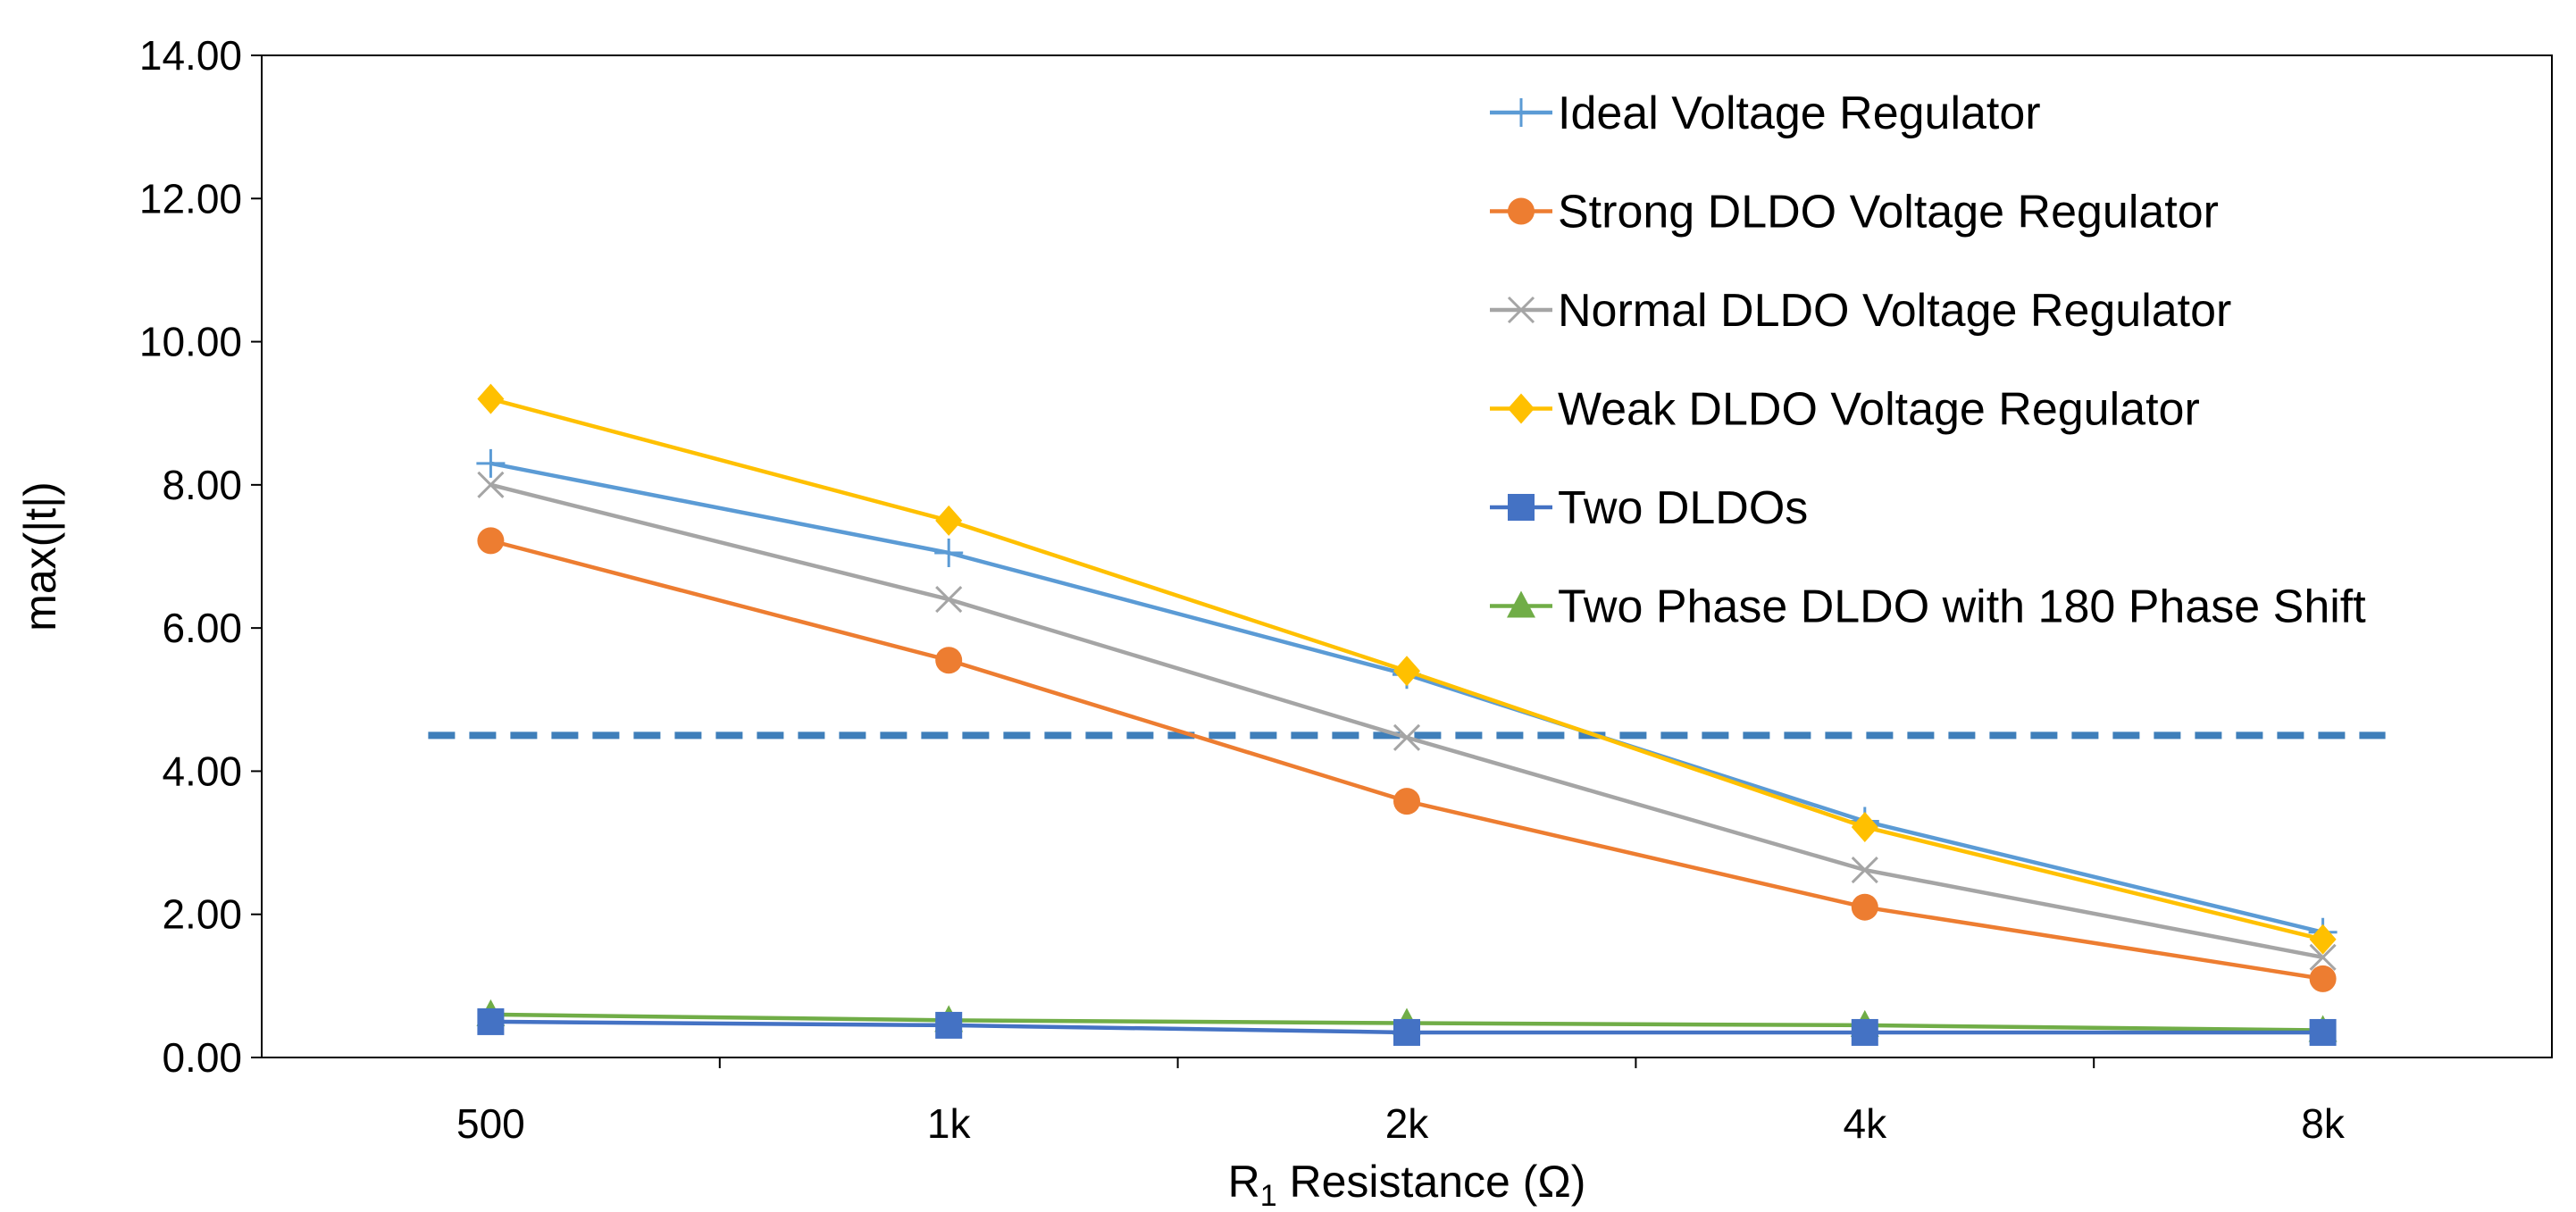 The height and width of the screenshot is (1212, 2576). I want to click on y-axis-title: max(|t|), so click(40, 556).